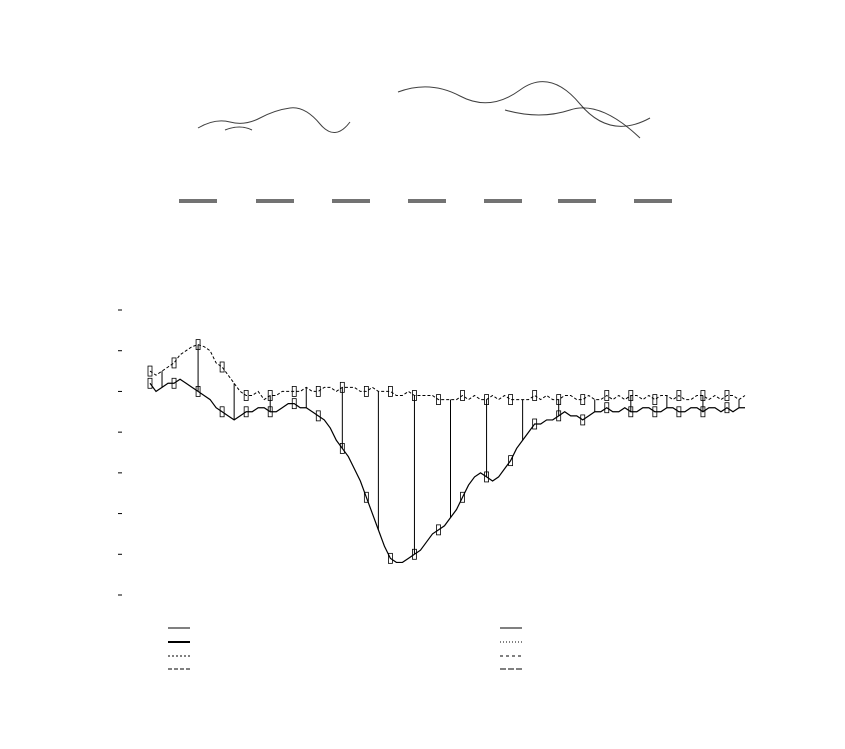 The width and height of the screenshot is (845, 749). I want to click on header-toolbar, so click(425, 201).